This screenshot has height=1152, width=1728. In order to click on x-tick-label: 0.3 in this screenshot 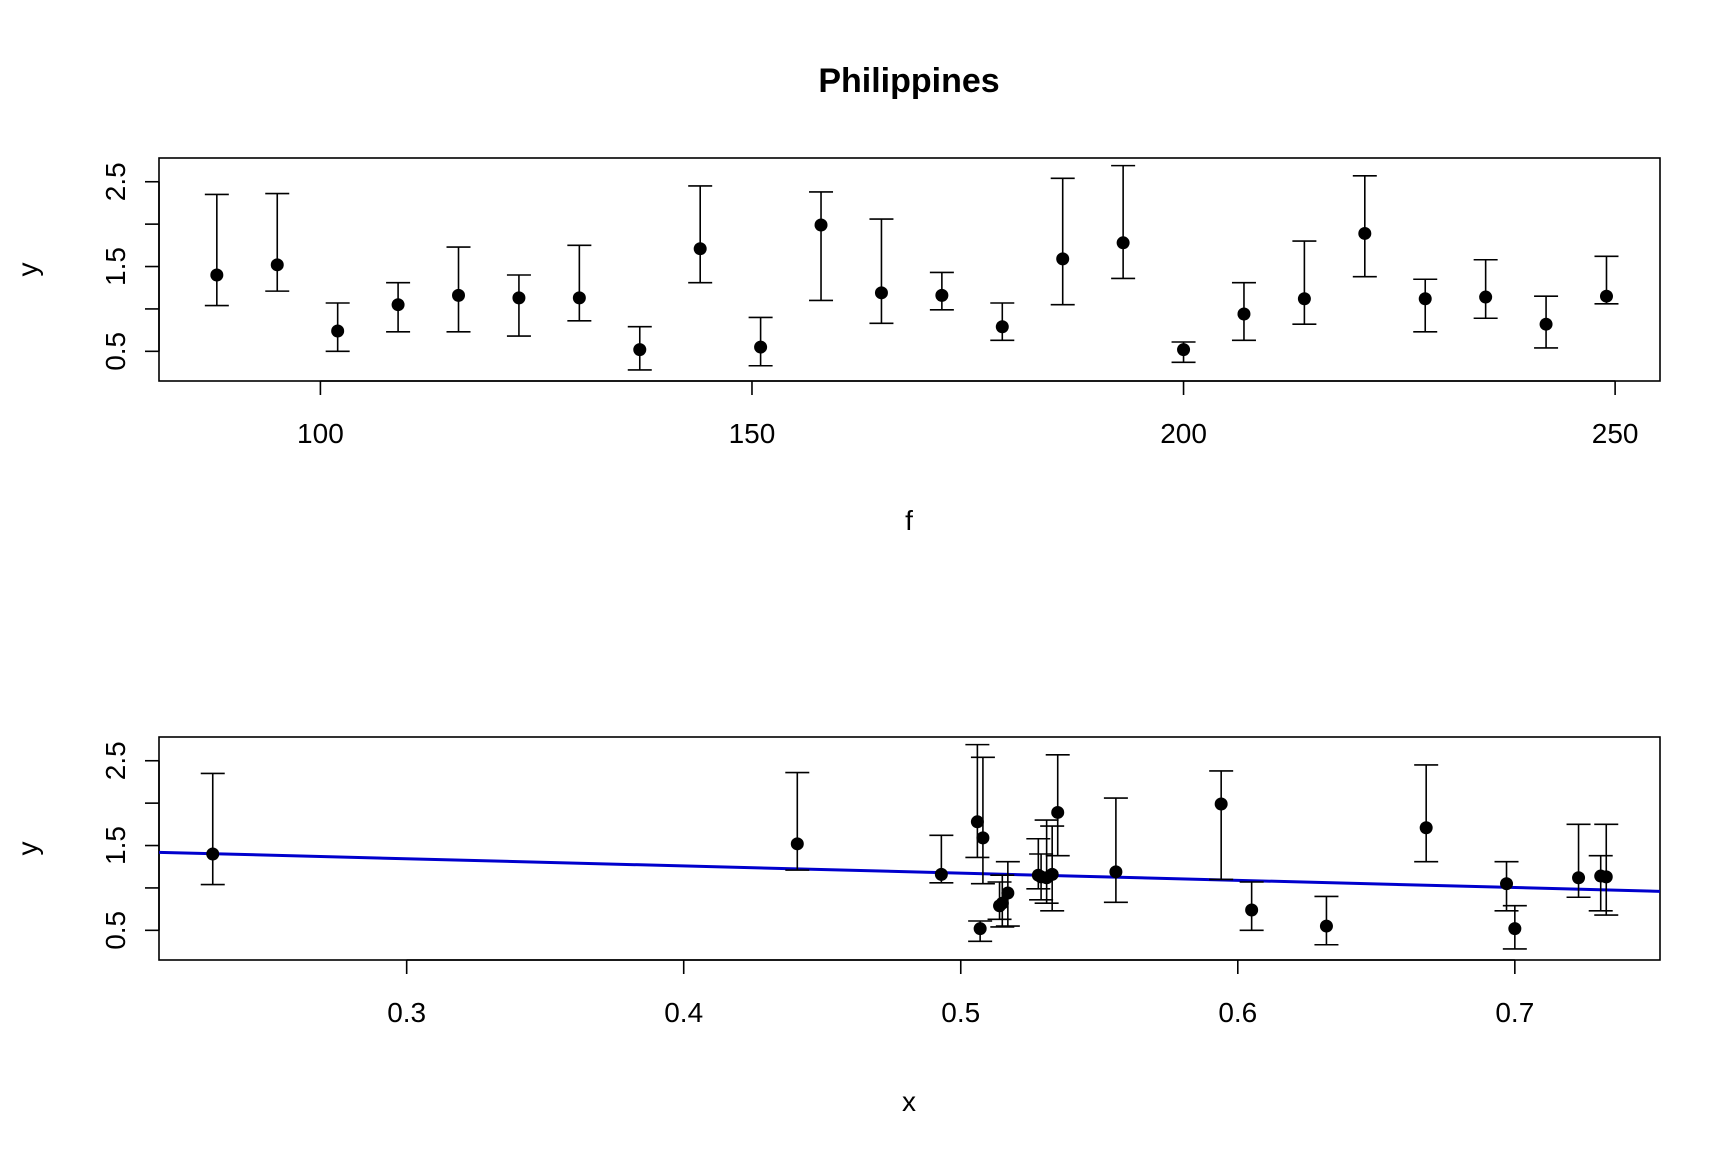, I will do `click(406, 1012)`.